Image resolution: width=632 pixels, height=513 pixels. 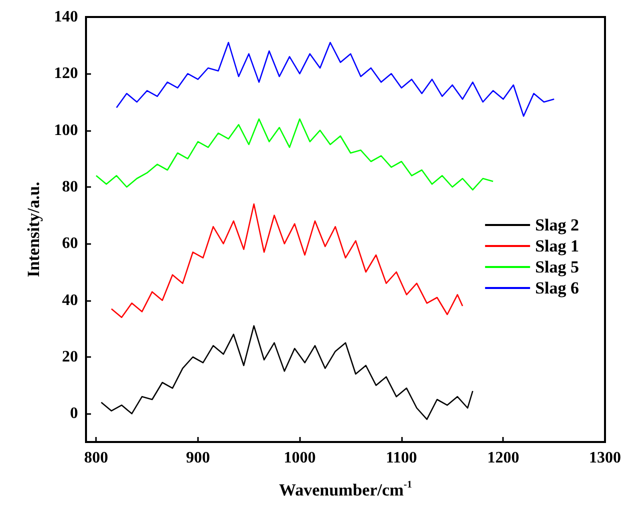 I want to click on x-tick-label: 900, so click(x=198, y=458).